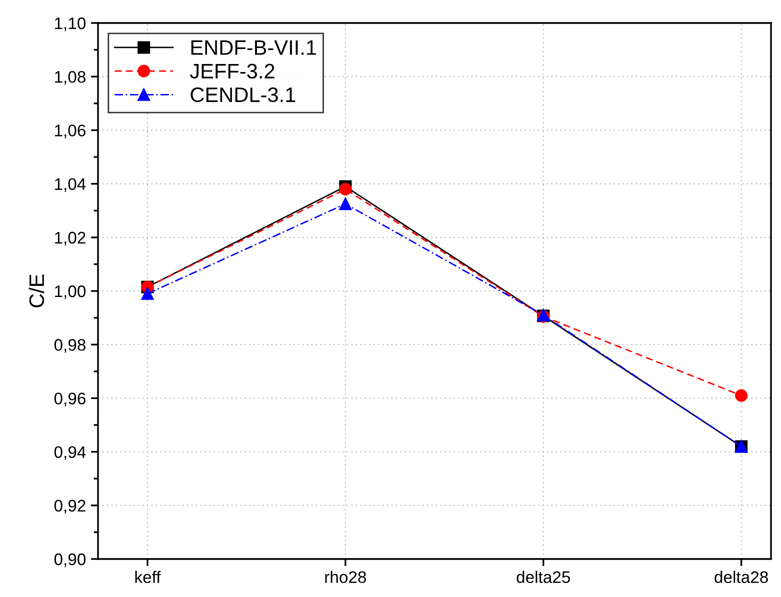 This screenshot has width=781, height=597. Describe the element at coordinates (70, 399) in the screenshot. I see `y-tick-label: 0,96` at that location.